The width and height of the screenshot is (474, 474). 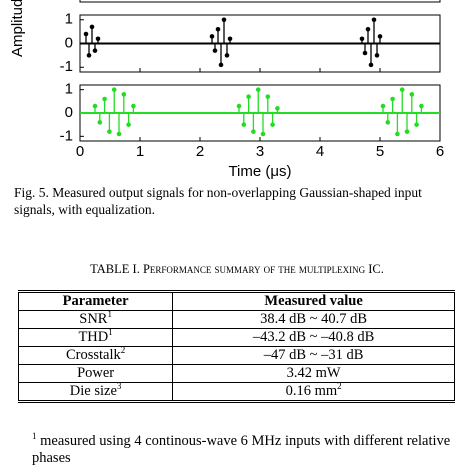 What do you see at coordinates (69, 42) in the screenshot?
I see `y-tick-label: 0` at bounding box center [69, 42].